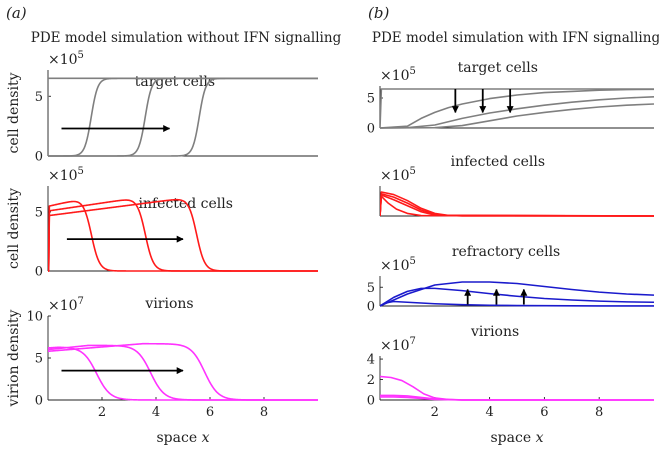 The image size is (659, 450). Describe the element at coordinates (14, 358) in the screenshot. I see `y-axis-label: virion density` at that location.